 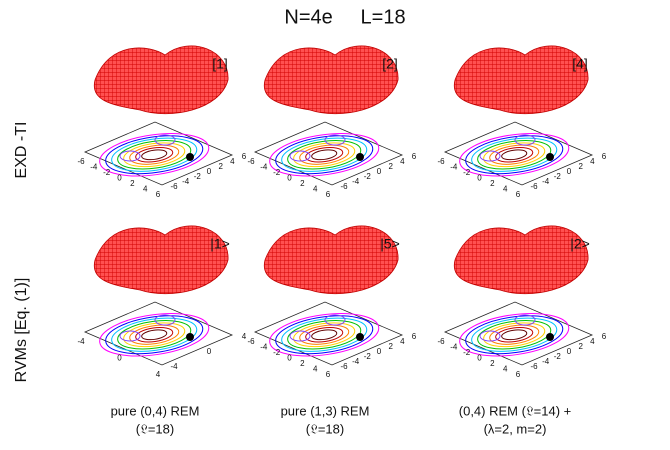 What do you see at coordinates (344, 17) in the screenshot?
I see `title: N=4e L=18` at bounding box center [344, 17].